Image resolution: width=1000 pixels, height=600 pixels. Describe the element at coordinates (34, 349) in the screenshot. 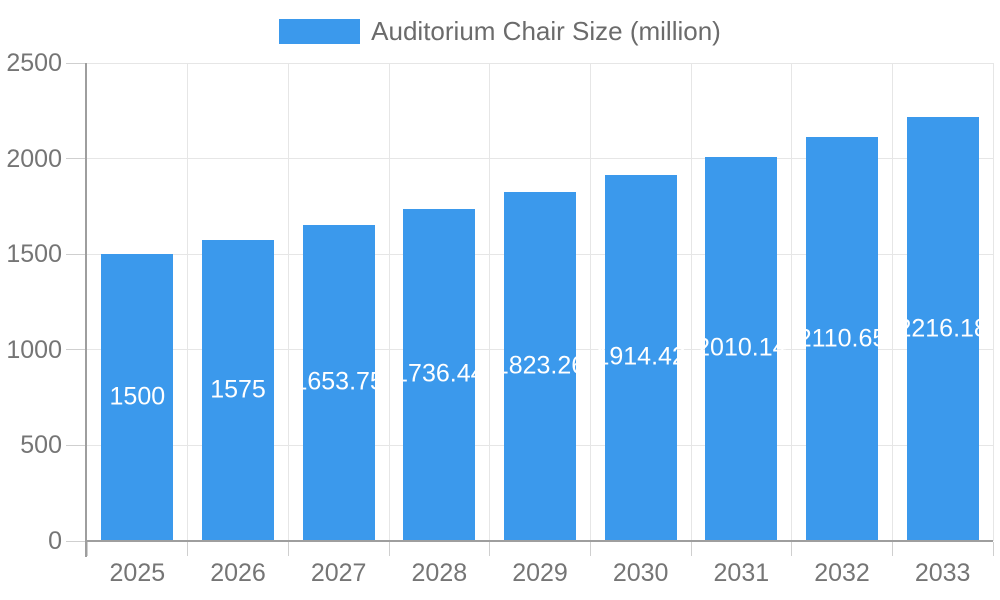

I see `y-axis-label: 1000` at that location.